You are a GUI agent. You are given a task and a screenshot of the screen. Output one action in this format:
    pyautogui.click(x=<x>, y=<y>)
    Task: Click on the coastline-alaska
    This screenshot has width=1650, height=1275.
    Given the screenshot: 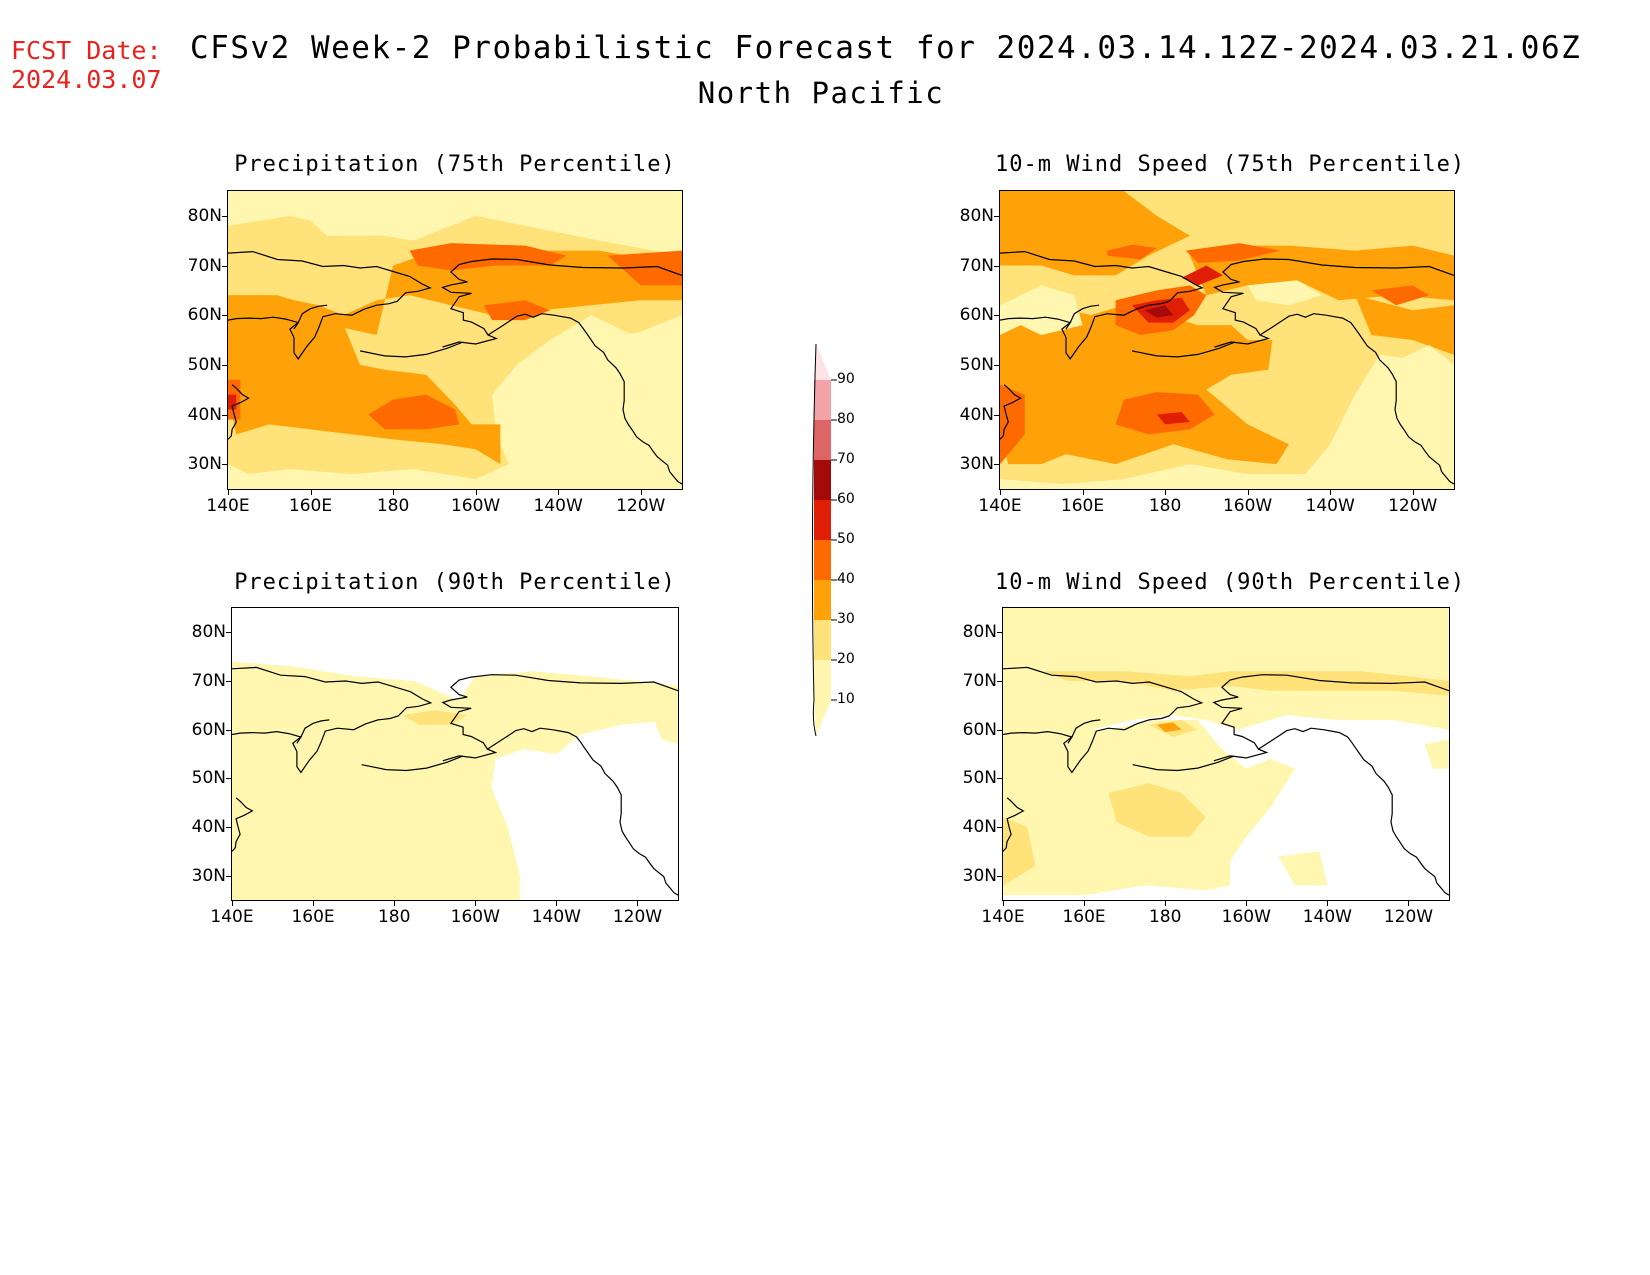 What is the action you would take?
    pyautogui.click(x=559, y=718)
    